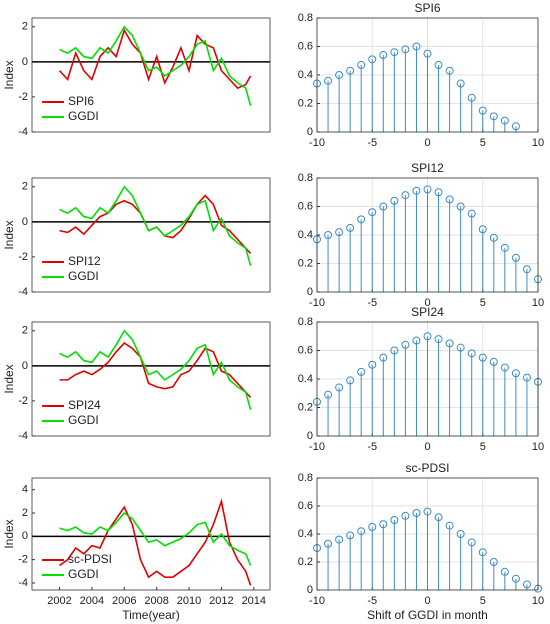 The width and height of the screenshot is (550, 624). I want to click on x-axis-label: Shift of GGDI in month, so click(427, 615).